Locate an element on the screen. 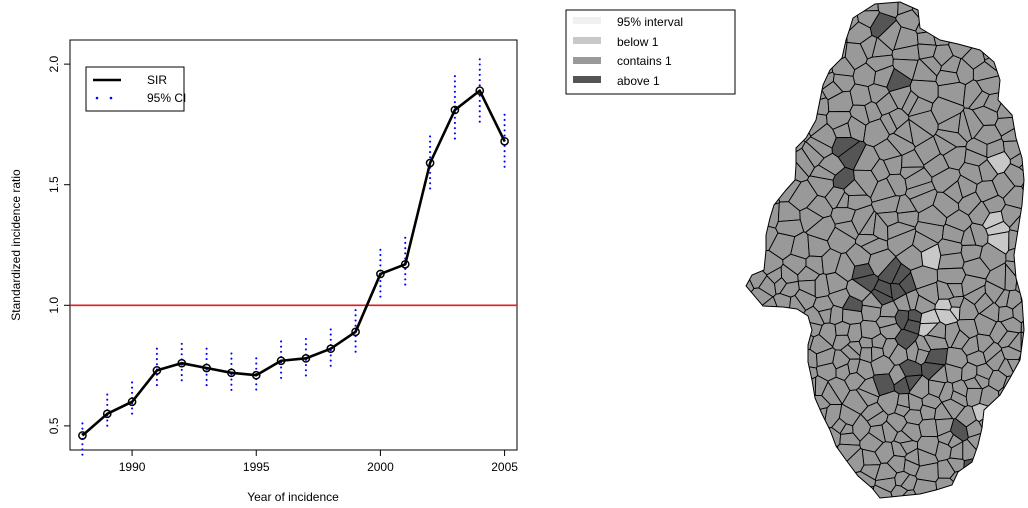 The height and width of the screenshot is (508, 1028). map-legend: 95% interval below 1 contains 1 above 1 is located at coordinates (650, 52).